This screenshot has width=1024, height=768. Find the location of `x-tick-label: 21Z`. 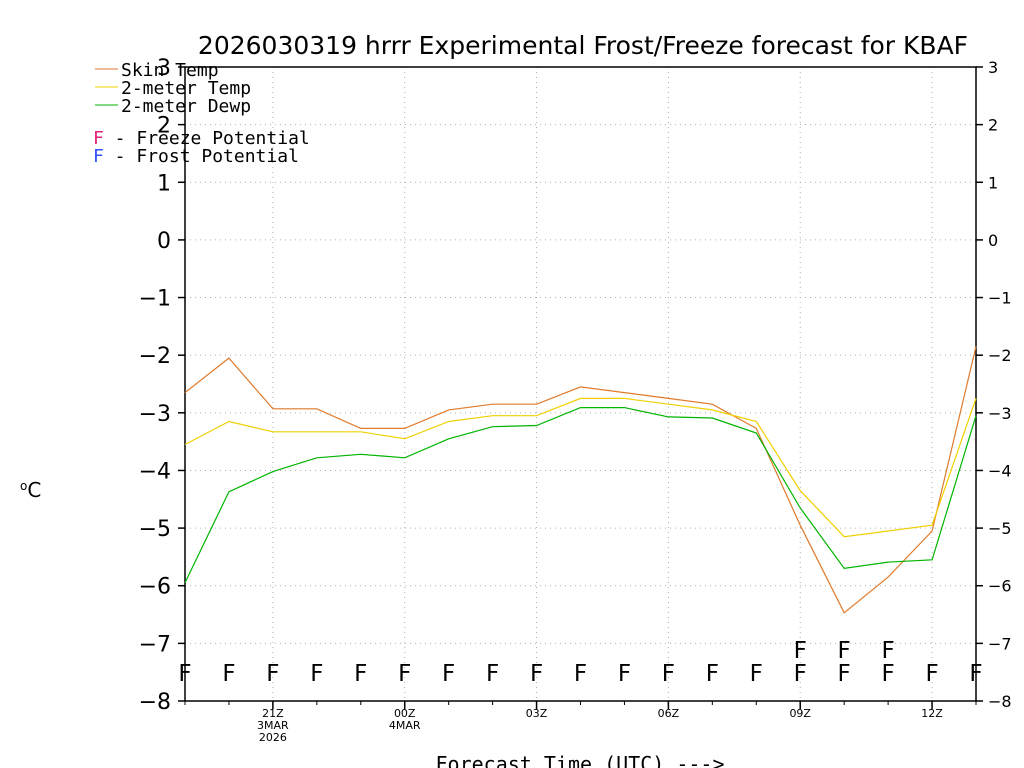

x-tick-label: 21Z is located at coordinates (273, 713).